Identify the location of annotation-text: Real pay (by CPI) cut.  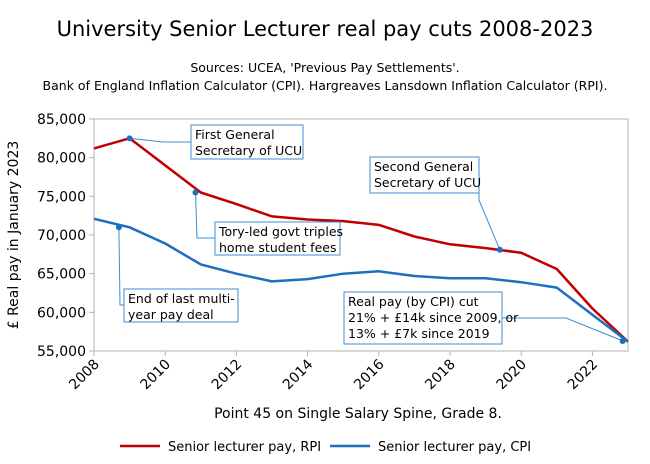
(413, 301).